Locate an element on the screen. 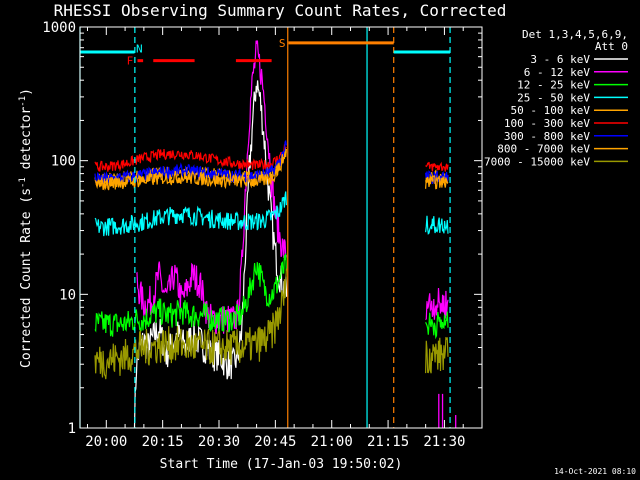 Image resolution: width=640 pixels, height=480 pixels. legend-label-25-50-kev: 25 - 50 keV is located at coordinates (553, 97).